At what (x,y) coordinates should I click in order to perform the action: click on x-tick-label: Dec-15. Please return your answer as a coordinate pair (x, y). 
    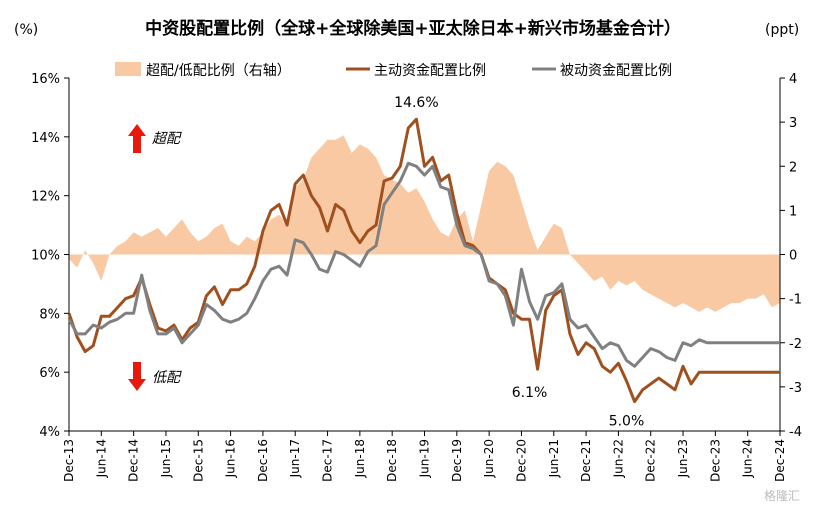
    Looking at the image, I should click on (198, 460).